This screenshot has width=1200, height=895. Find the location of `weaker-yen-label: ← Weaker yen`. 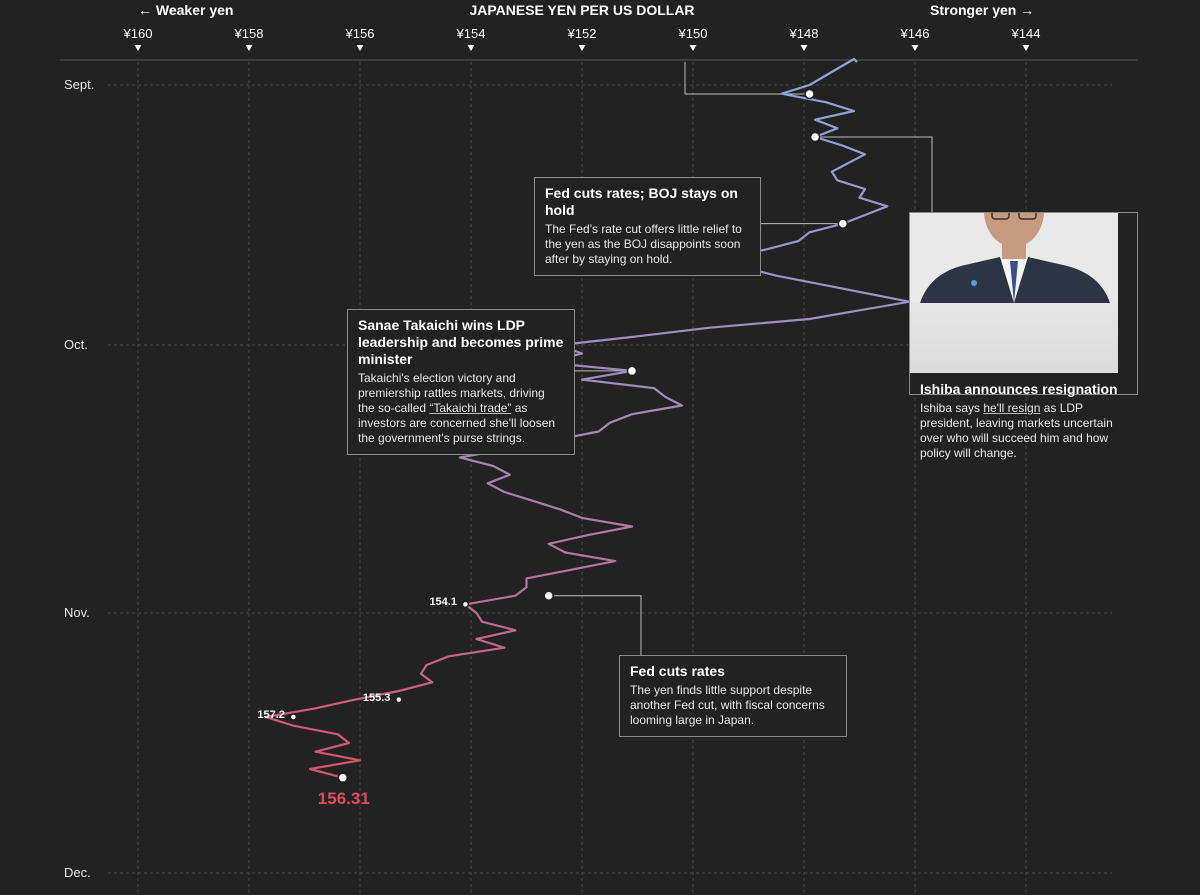

weaker-yen-label: ← Weaker yen is located at coordinates (186, 10).